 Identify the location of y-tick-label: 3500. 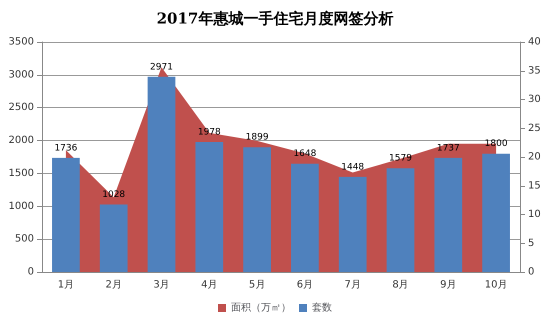
(21, 42).